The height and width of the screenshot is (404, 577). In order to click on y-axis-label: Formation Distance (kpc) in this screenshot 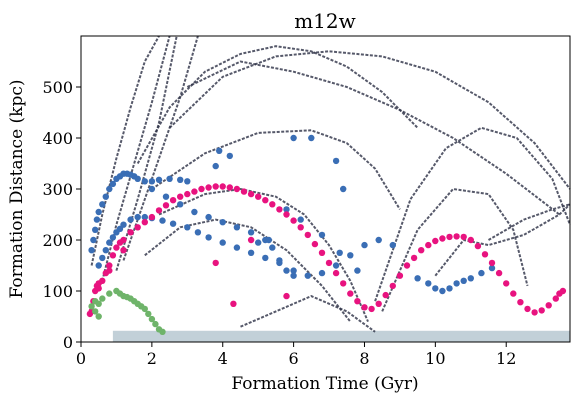, I will do `click(17, 189)`.